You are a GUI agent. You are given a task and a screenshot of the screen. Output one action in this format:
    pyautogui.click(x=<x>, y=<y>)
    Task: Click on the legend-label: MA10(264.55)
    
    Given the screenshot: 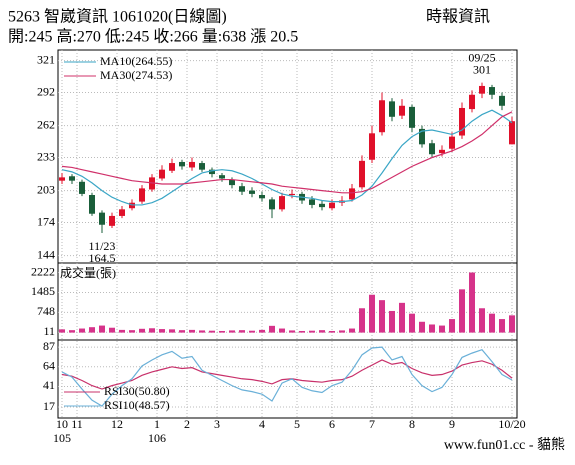 What is the action you would take?
    pyautogui.click(x=136, y=61)
    